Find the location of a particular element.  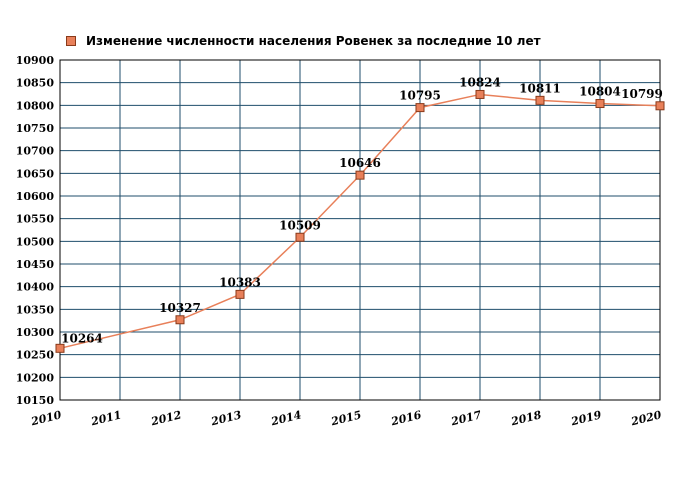

x-tick-label: 2013 is located at coordinates (226, 418).